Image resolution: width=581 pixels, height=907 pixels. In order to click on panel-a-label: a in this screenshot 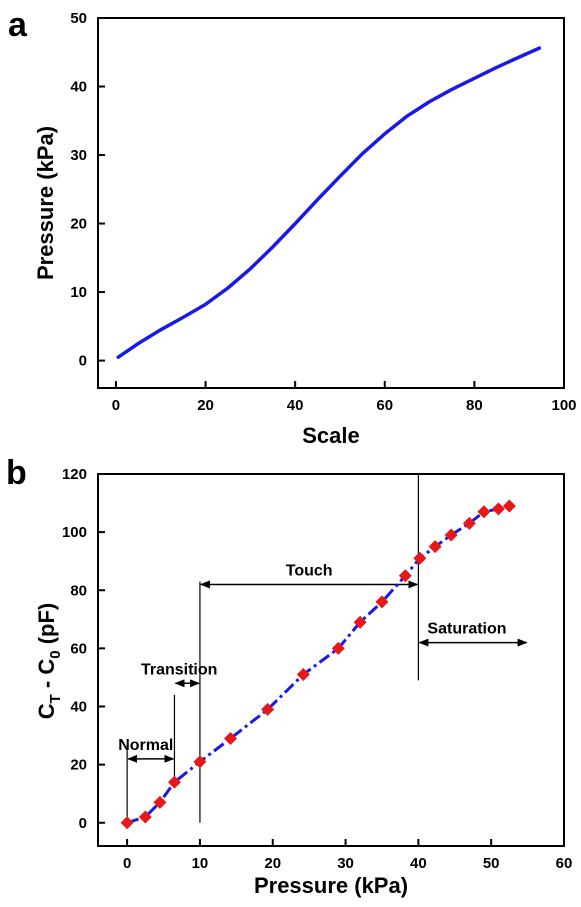, I will do `click(18, 25)`.